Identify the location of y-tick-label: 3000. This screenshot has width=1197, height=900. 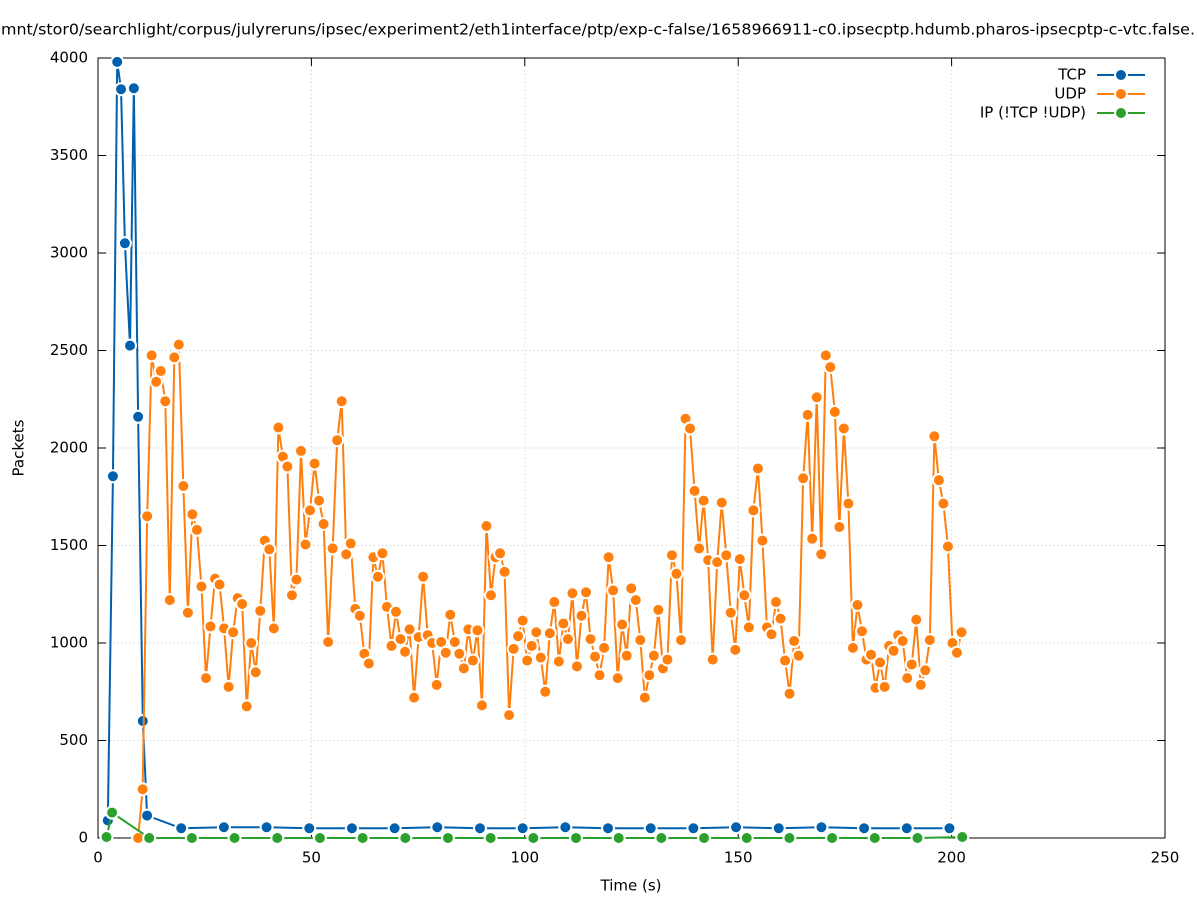
(69, 253).